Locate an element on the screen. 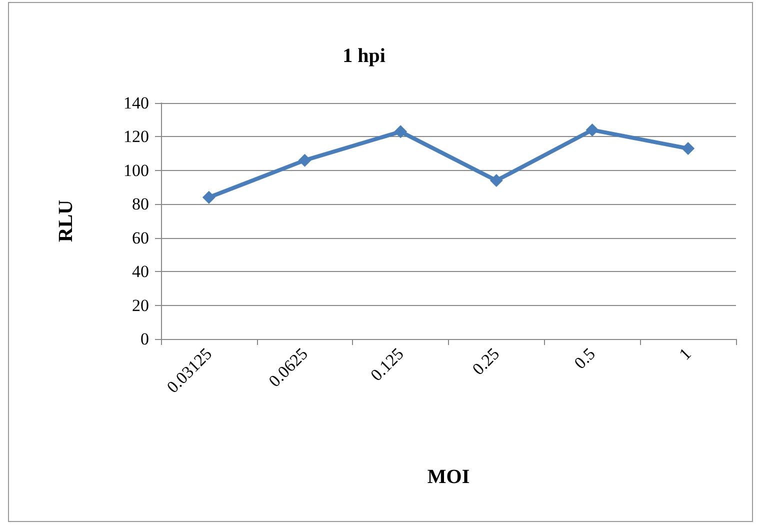 This screenshot has height=527, width=759. x-tick-label: 0.25 is located at coordinates (486, 361).